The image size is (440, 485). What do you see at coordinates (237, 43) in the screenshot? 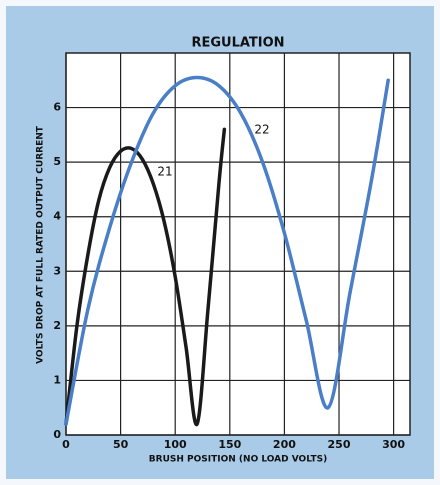
I see `chart-title: REGULATION` at bounding box center [237, 43].